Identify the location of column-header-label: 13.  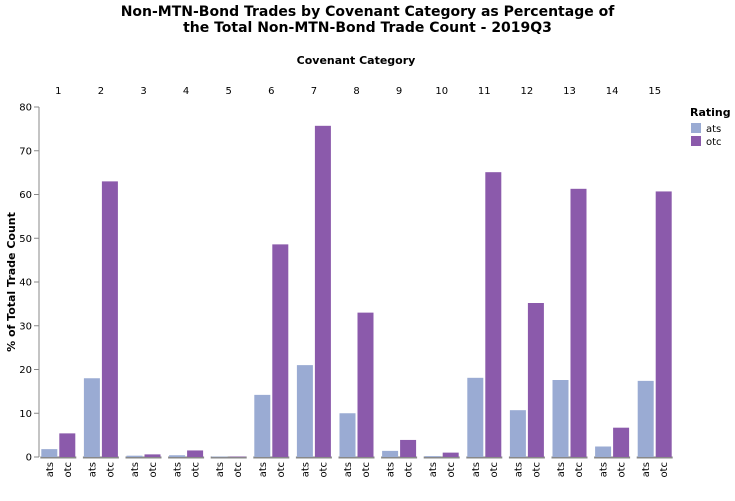
(569, 91).